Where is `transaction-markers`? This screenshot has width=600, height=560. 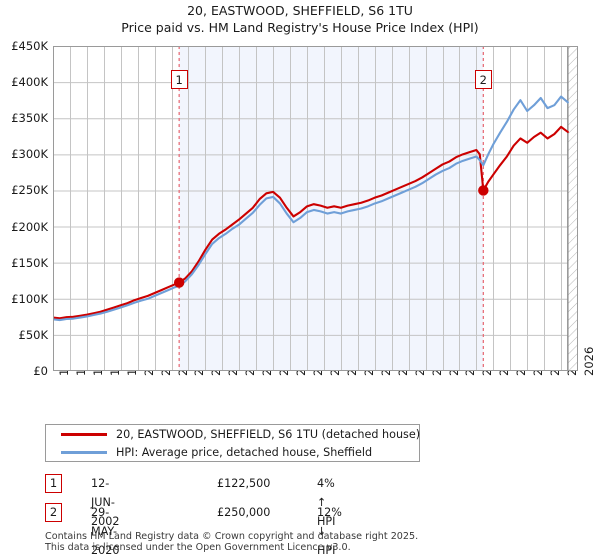
transaction-markers is located at coordinates (331, 236).